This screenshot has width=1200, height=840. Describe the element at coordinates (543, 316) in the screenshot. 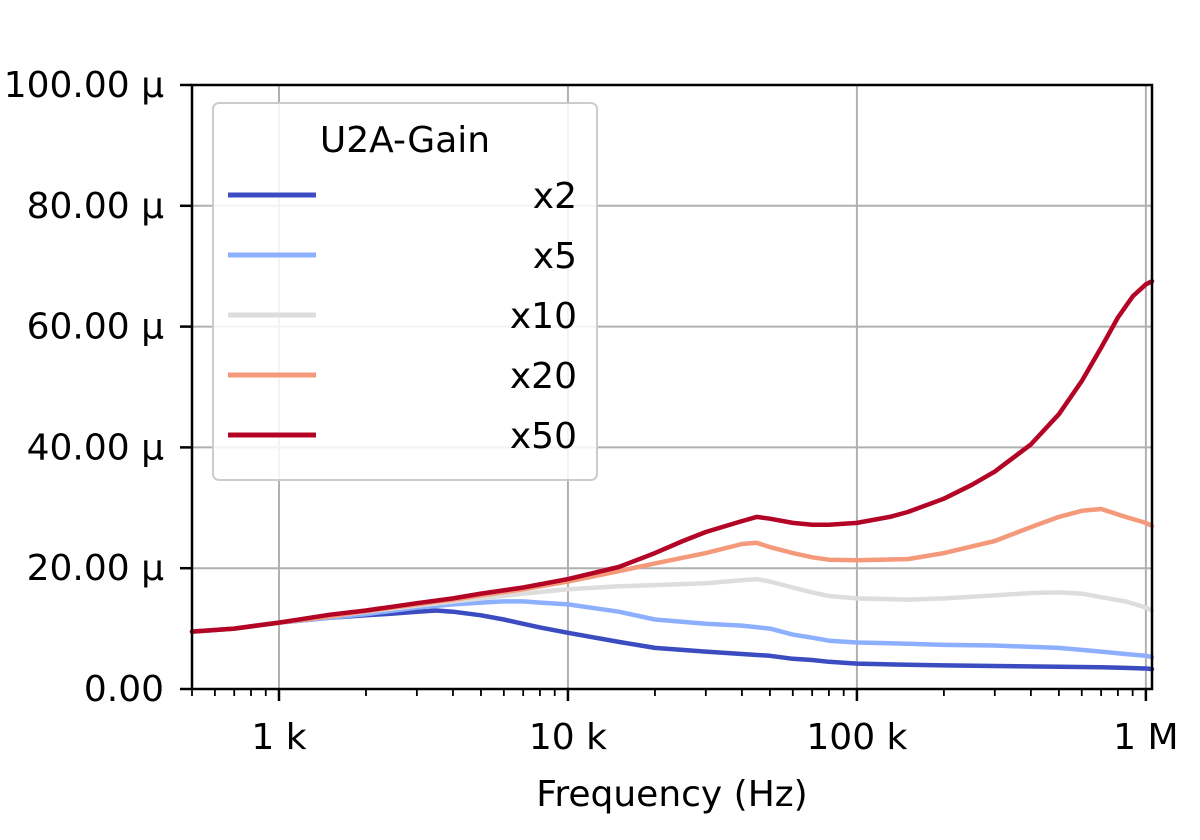

I see `legend-label: x10` at that location.